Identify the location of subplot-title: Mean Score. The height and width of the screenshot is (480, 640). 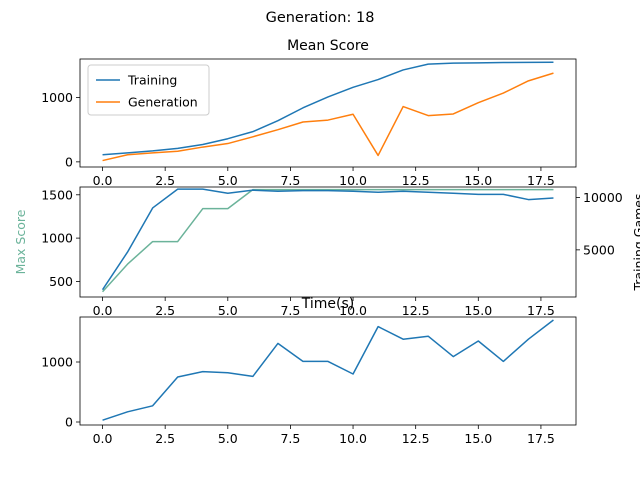
(328, 46).